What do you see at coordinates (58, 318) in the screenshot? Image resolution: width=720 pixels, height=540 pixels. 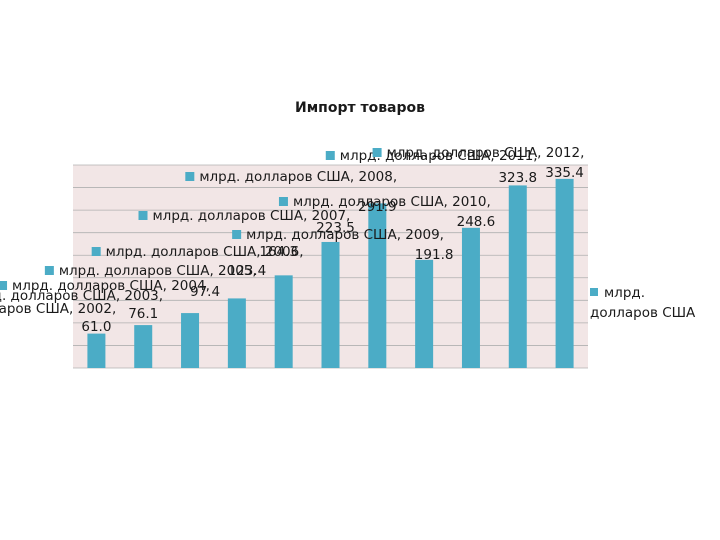 I see `data-label-2002: млрд. долларов США, 2002, 61.0` at bounding box center [58, 318].